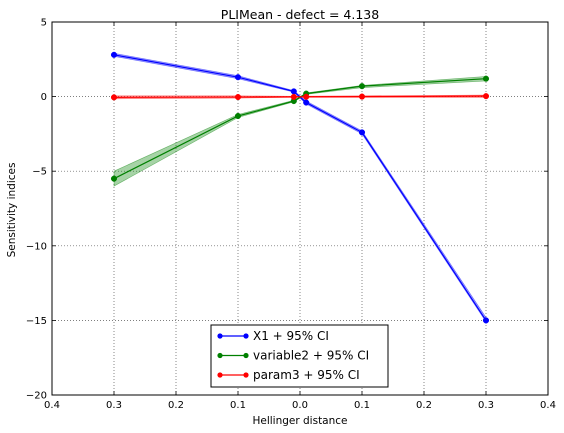 The width and height of the screenshot is (564, 433). Describe the element at coordinates (300, 14) in the screenshot. I see `chart-title: PLIMean - defect = 4.138` at that location.